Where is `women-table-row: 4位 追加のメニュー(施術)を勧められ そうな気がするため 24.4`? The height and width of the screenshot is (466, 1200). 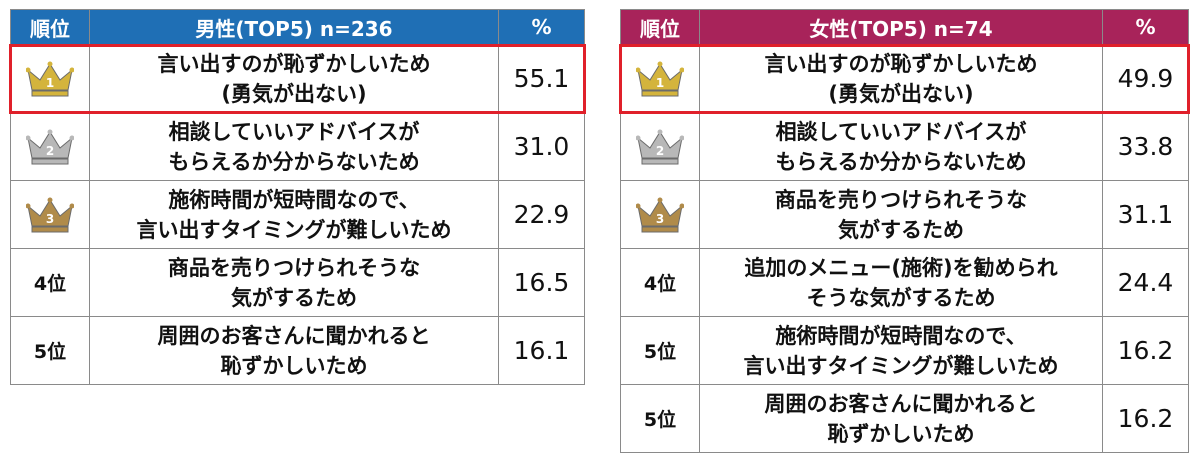 women-table-row: 4位 追加のメニュー(施術)を勧められ そうな気がするため 24.4 is located at coordinates (904, 282).